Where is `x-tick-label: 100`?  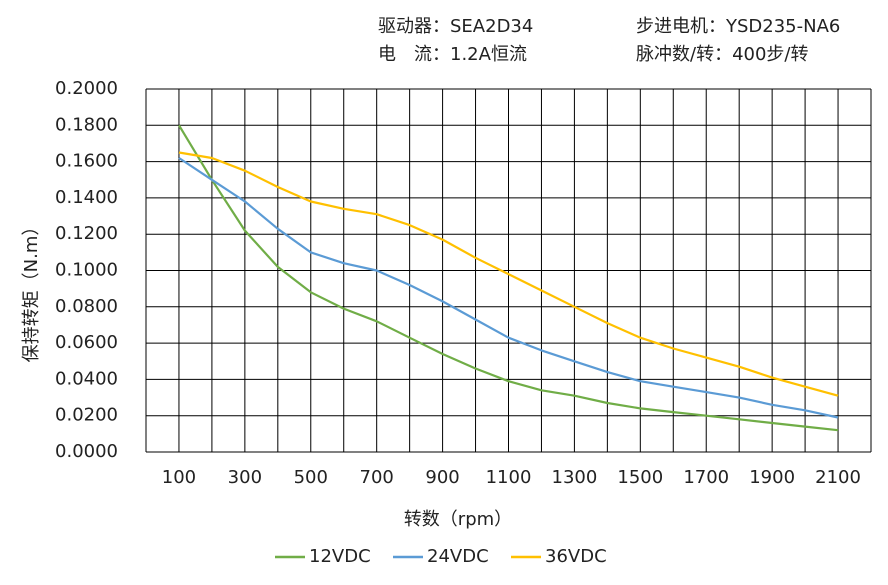 x-tick-label: 100 is located at coordinates (179, 477).